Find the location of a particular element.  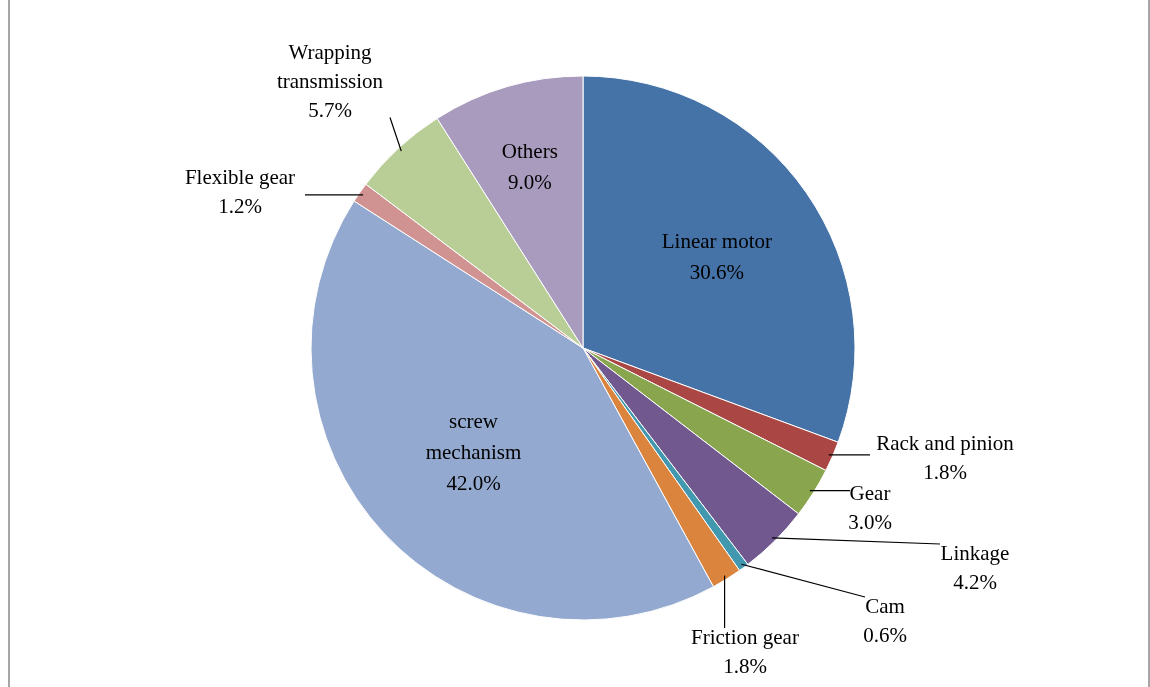

data-label: 9.0% is located at coordinates (529, 182).